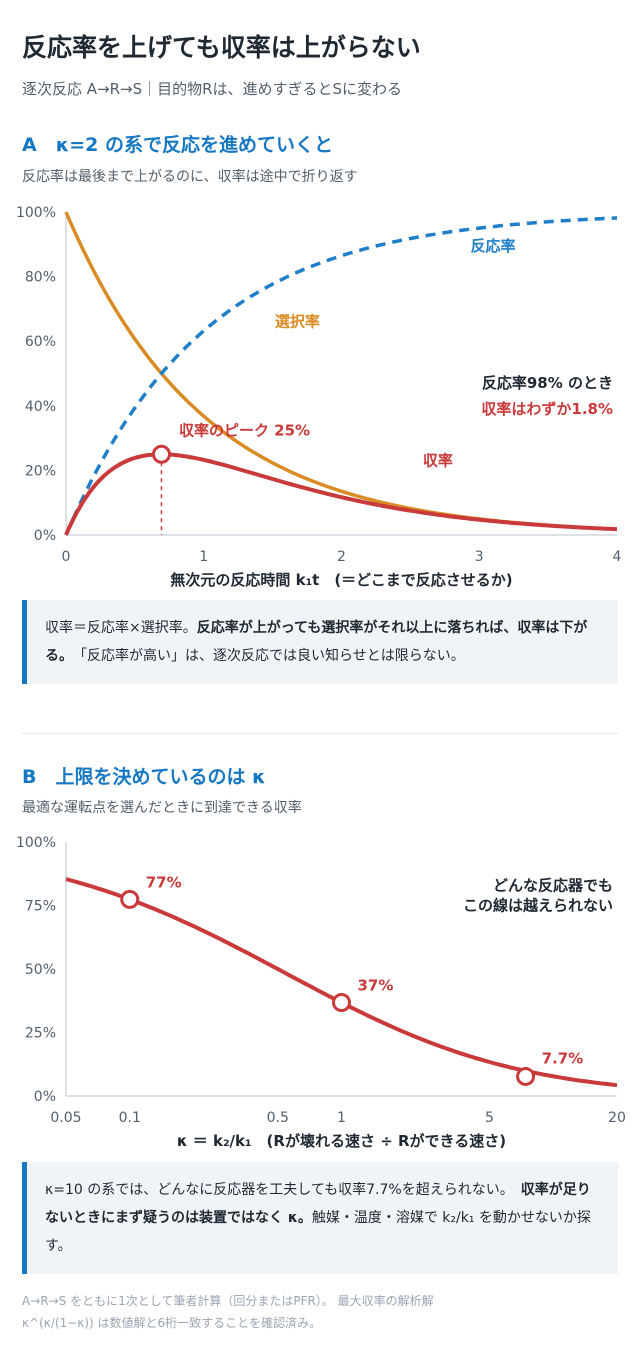 The width and height of the screenshot is (640, 1360). Describe the element at coordinates (617, 1118) in the screenshot. I see `x-tick-label: 20` at that location.